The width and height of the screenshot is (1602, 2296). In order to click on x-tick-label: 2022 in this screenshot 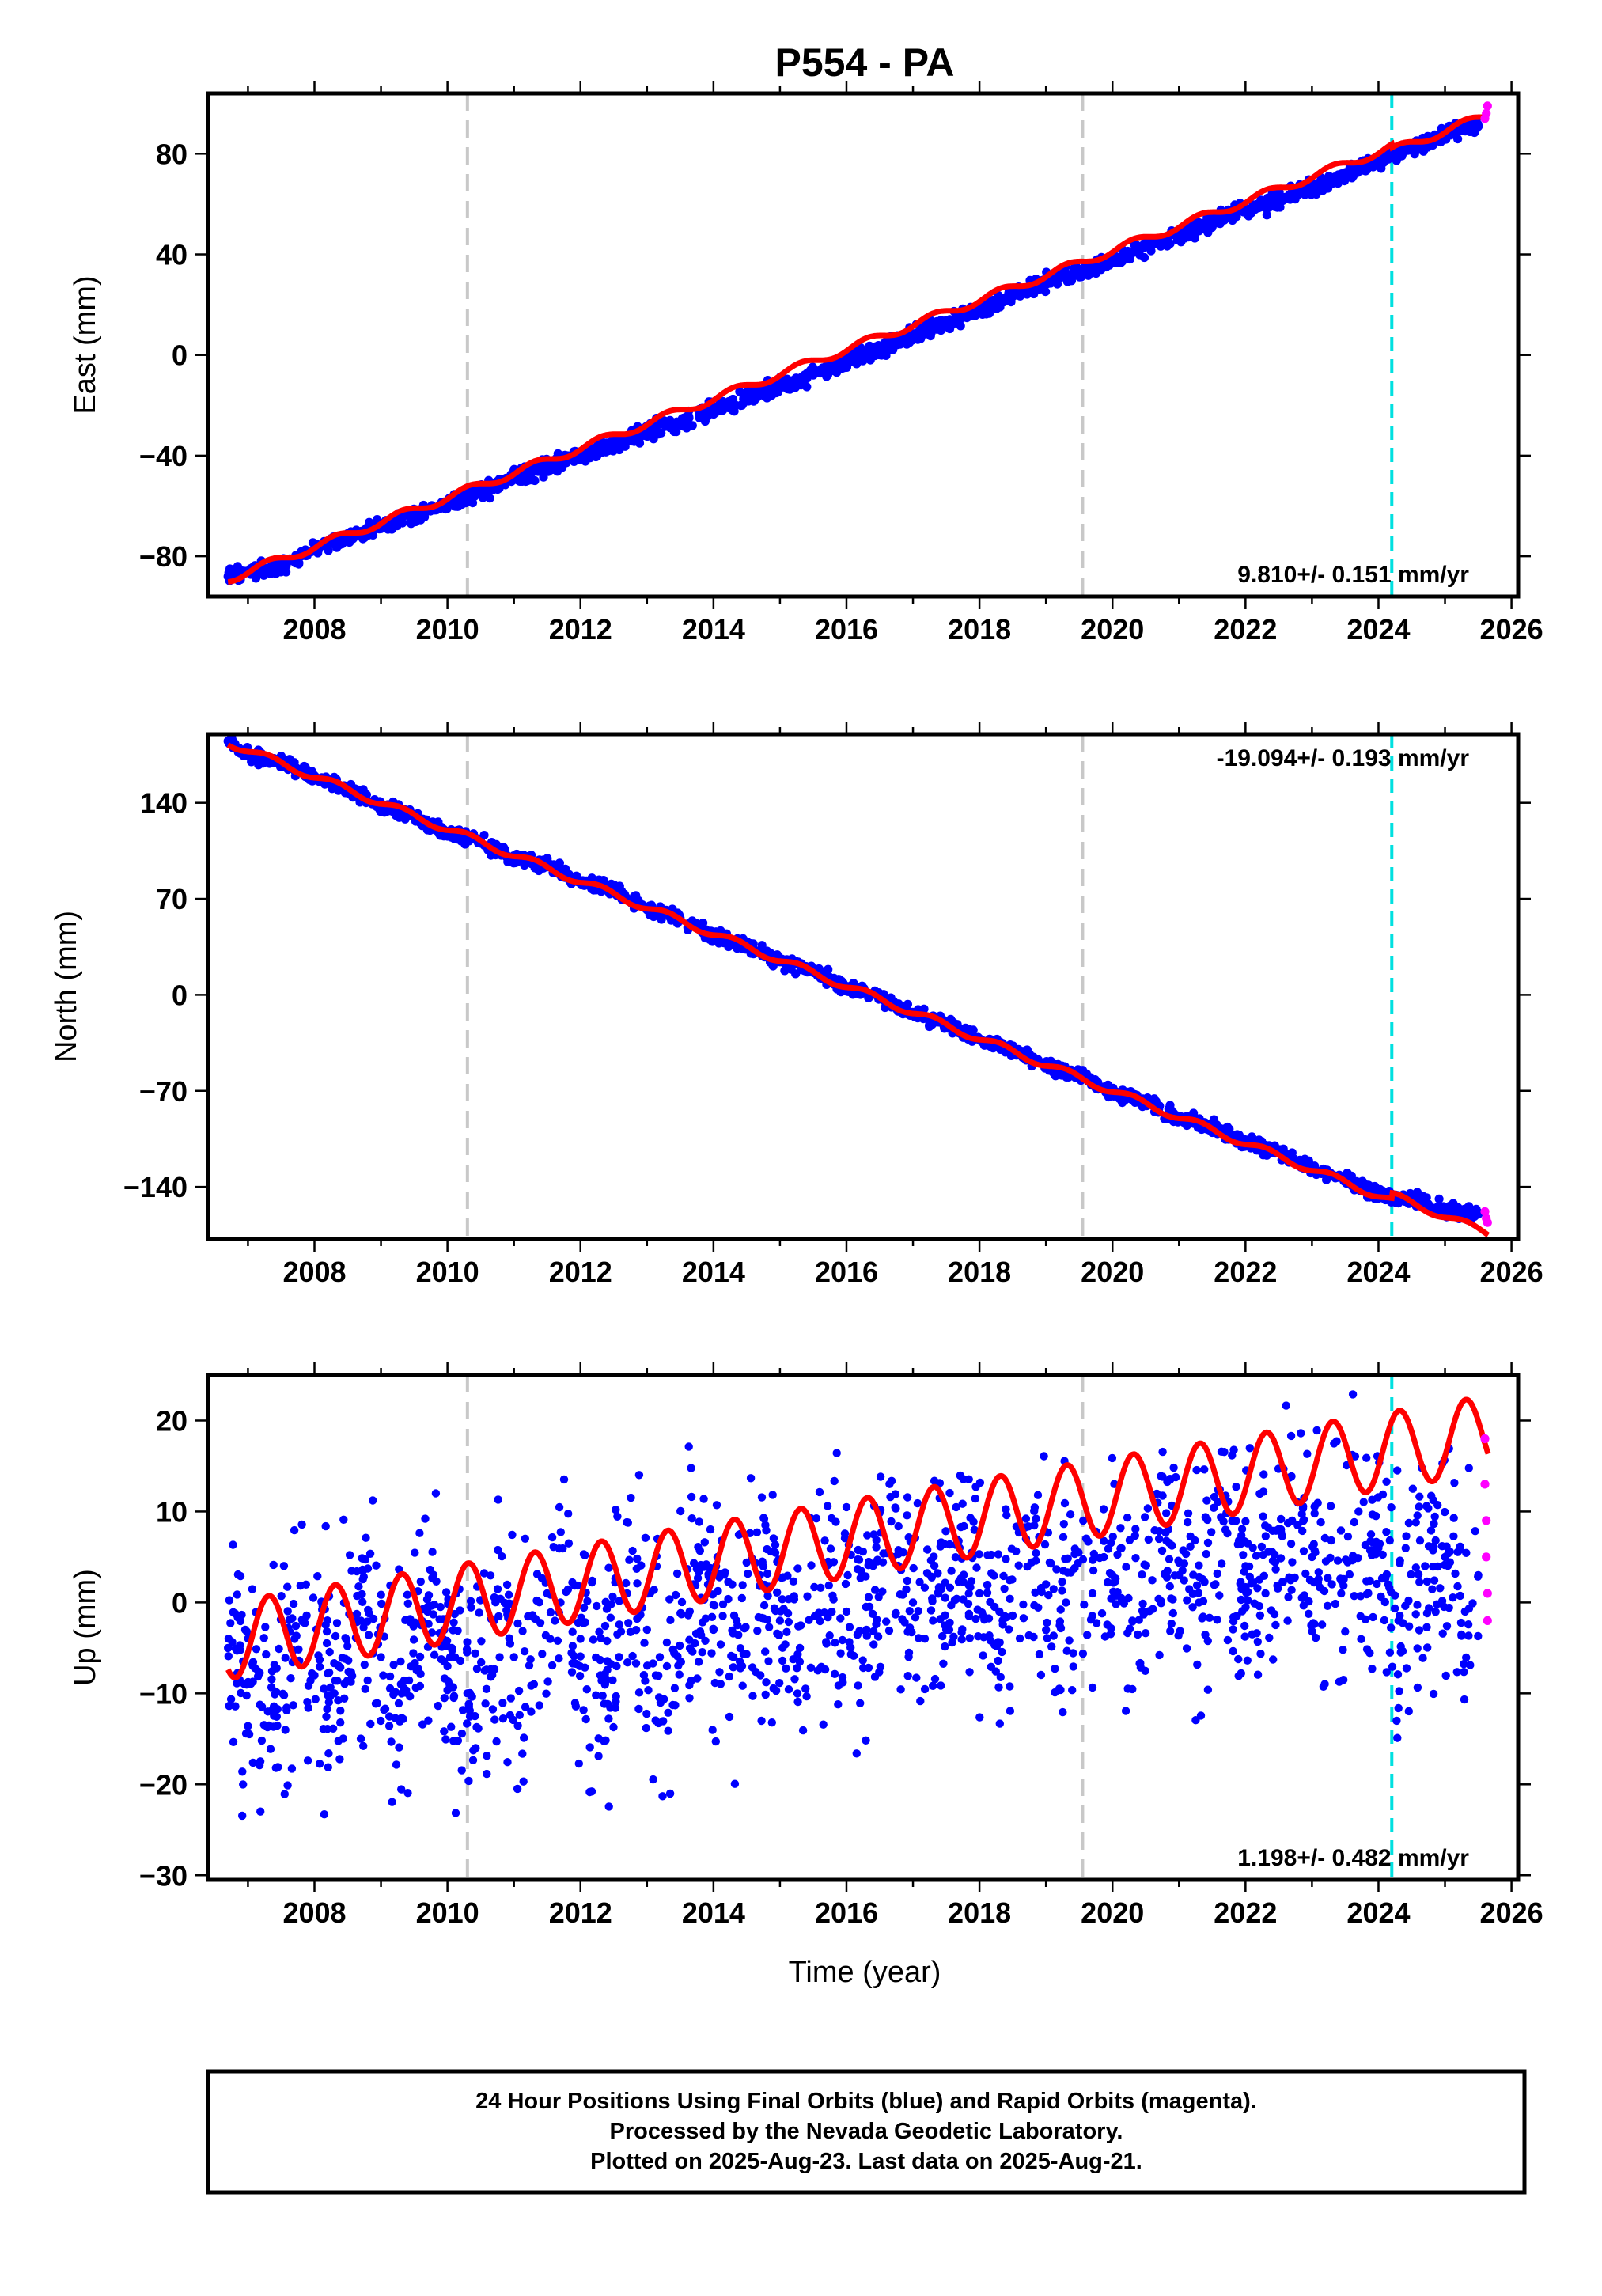, I will do `click(1245, 629)`.